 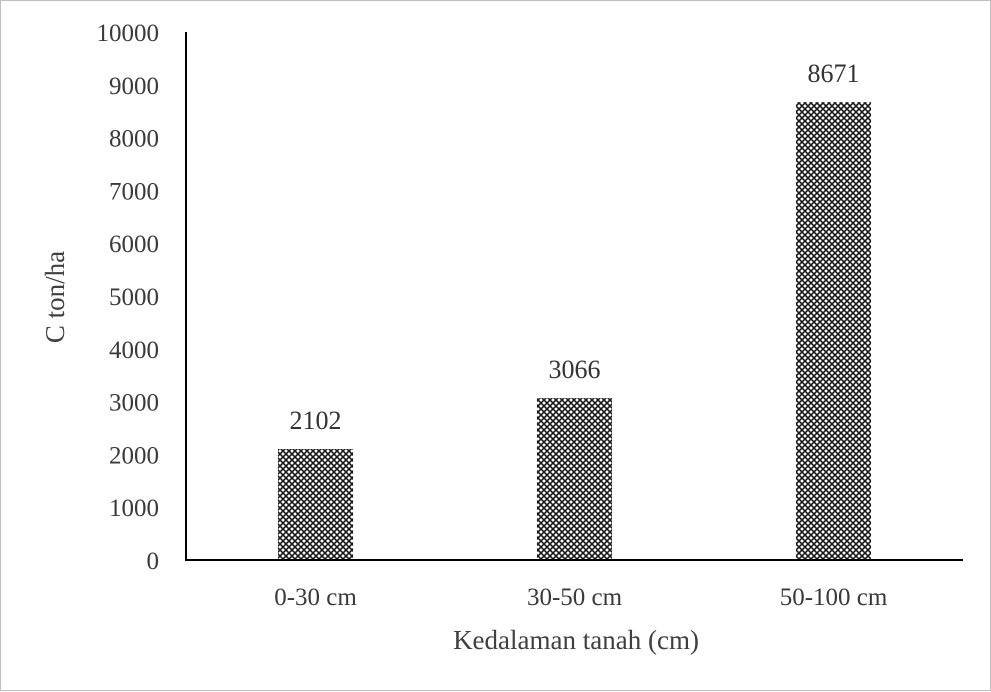 What do you see at coordinates (55, 297) in the screenshot?
I see `y-axis-title: C ton/ha` at bounding box center [55, 297].